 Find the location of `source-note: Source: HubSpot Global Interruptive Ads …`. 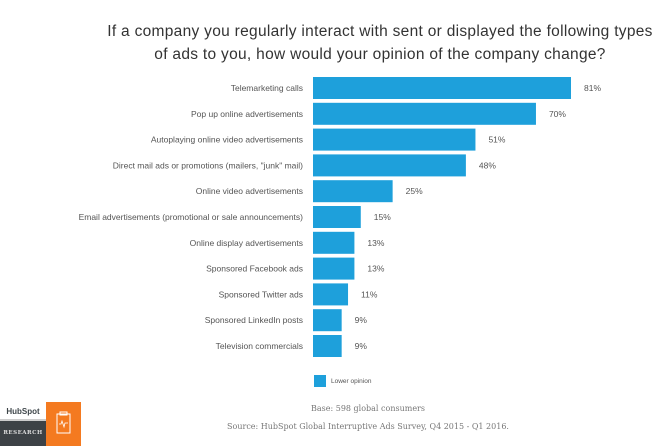

source-note: Source: HubSpot Global Interruptive Ads … is located at coordinates (368, 426).